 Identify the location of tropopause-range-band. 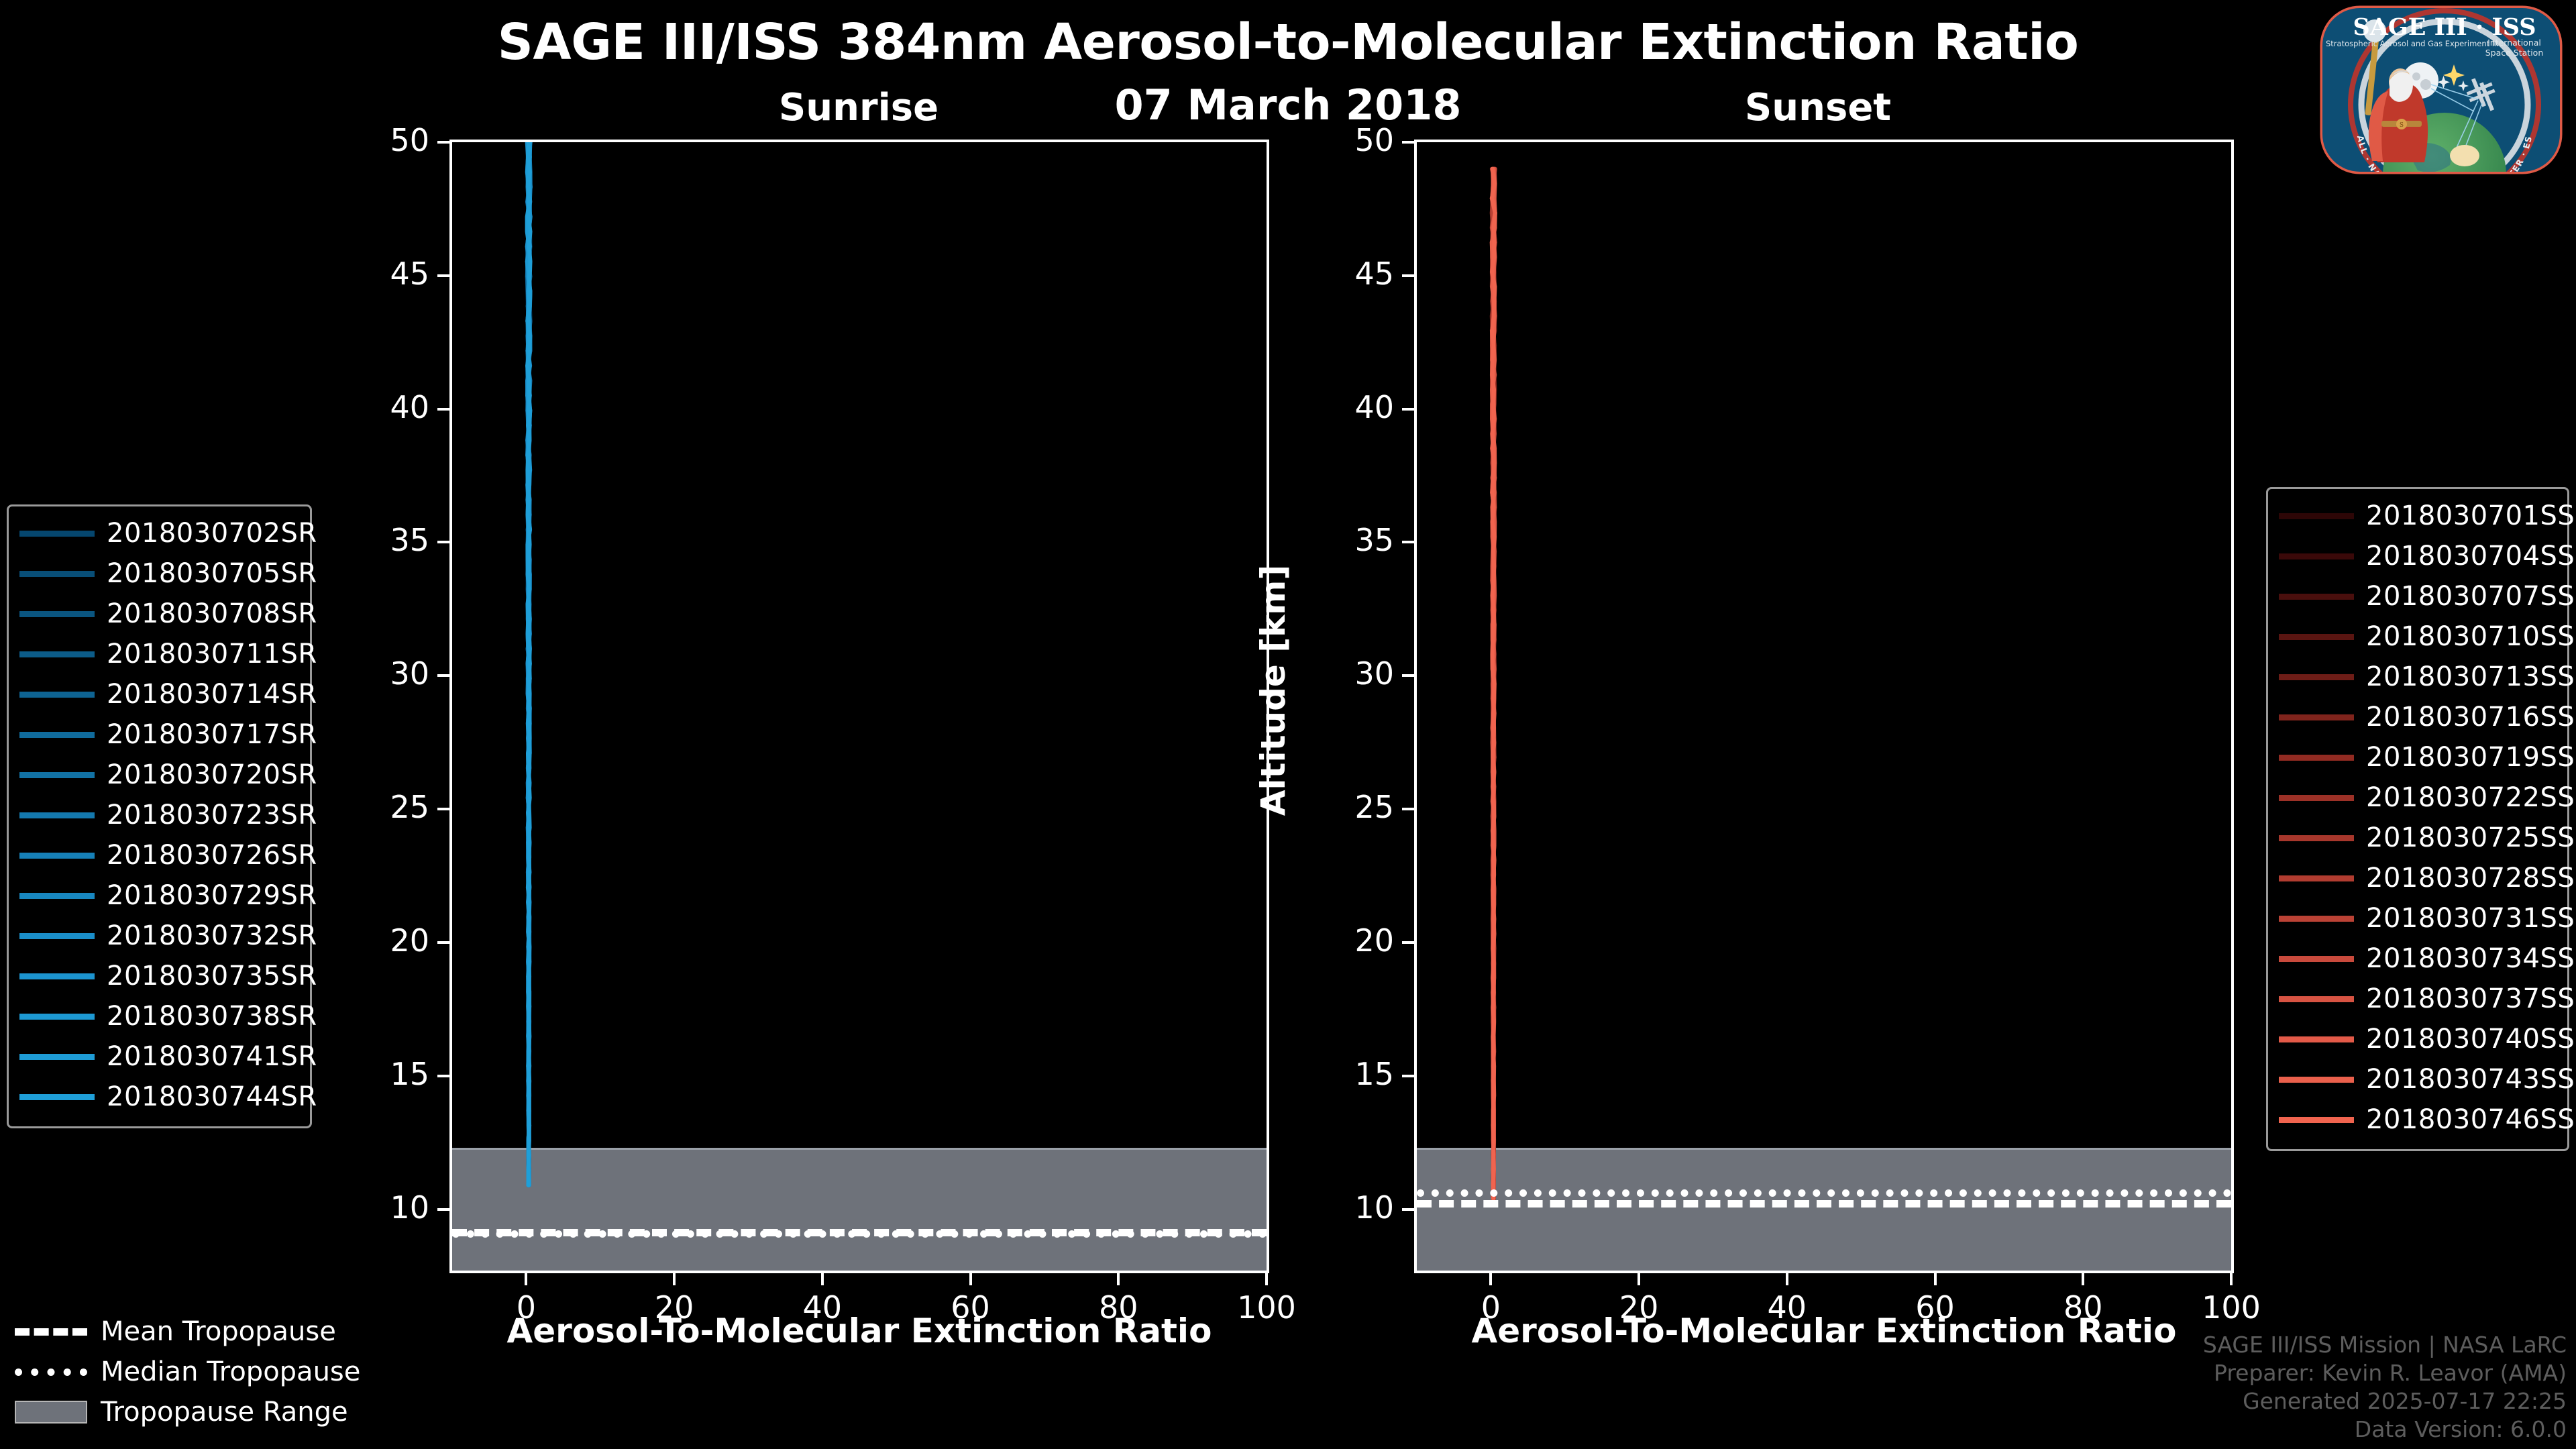
(1824, 1209).